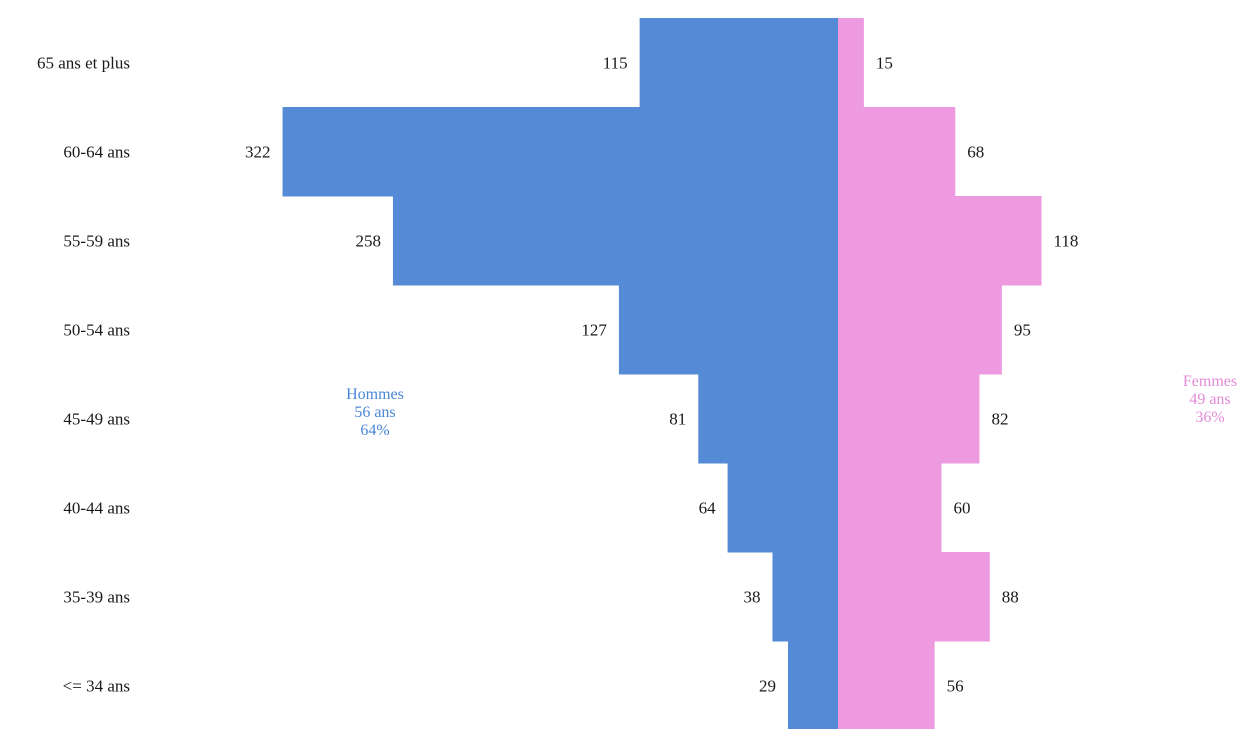  I want to click on category-label: <= 34 ans, so click(96, 686).